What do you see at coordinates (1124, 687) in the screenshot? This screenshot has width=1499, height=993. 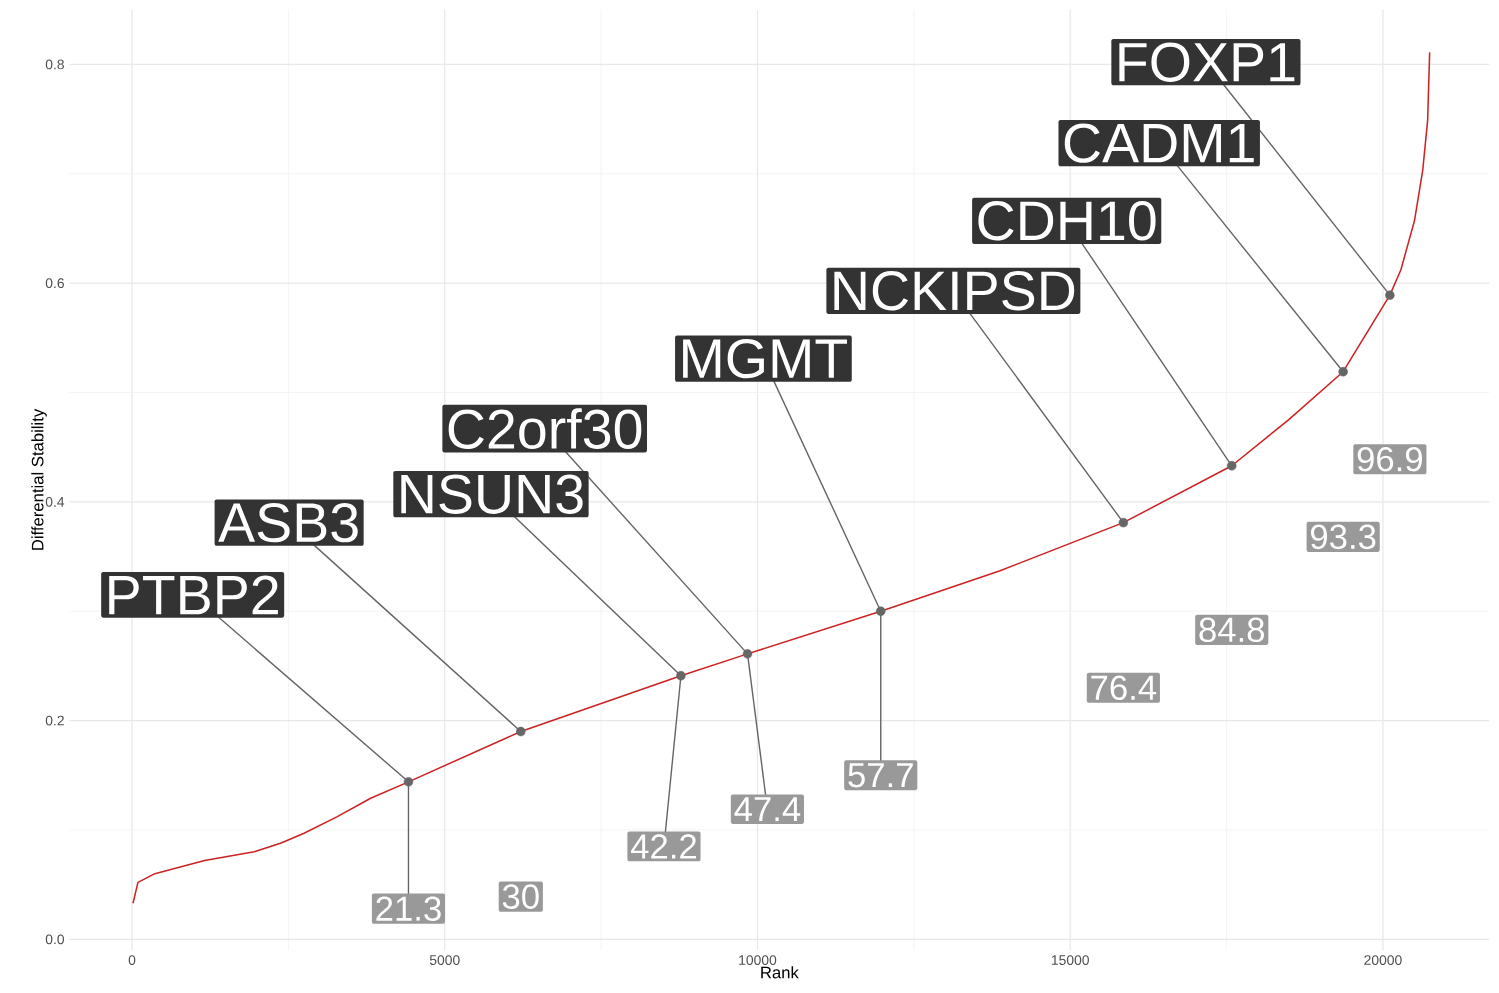 I see `annotation: 76.4` at bounding box center [1124, 687].